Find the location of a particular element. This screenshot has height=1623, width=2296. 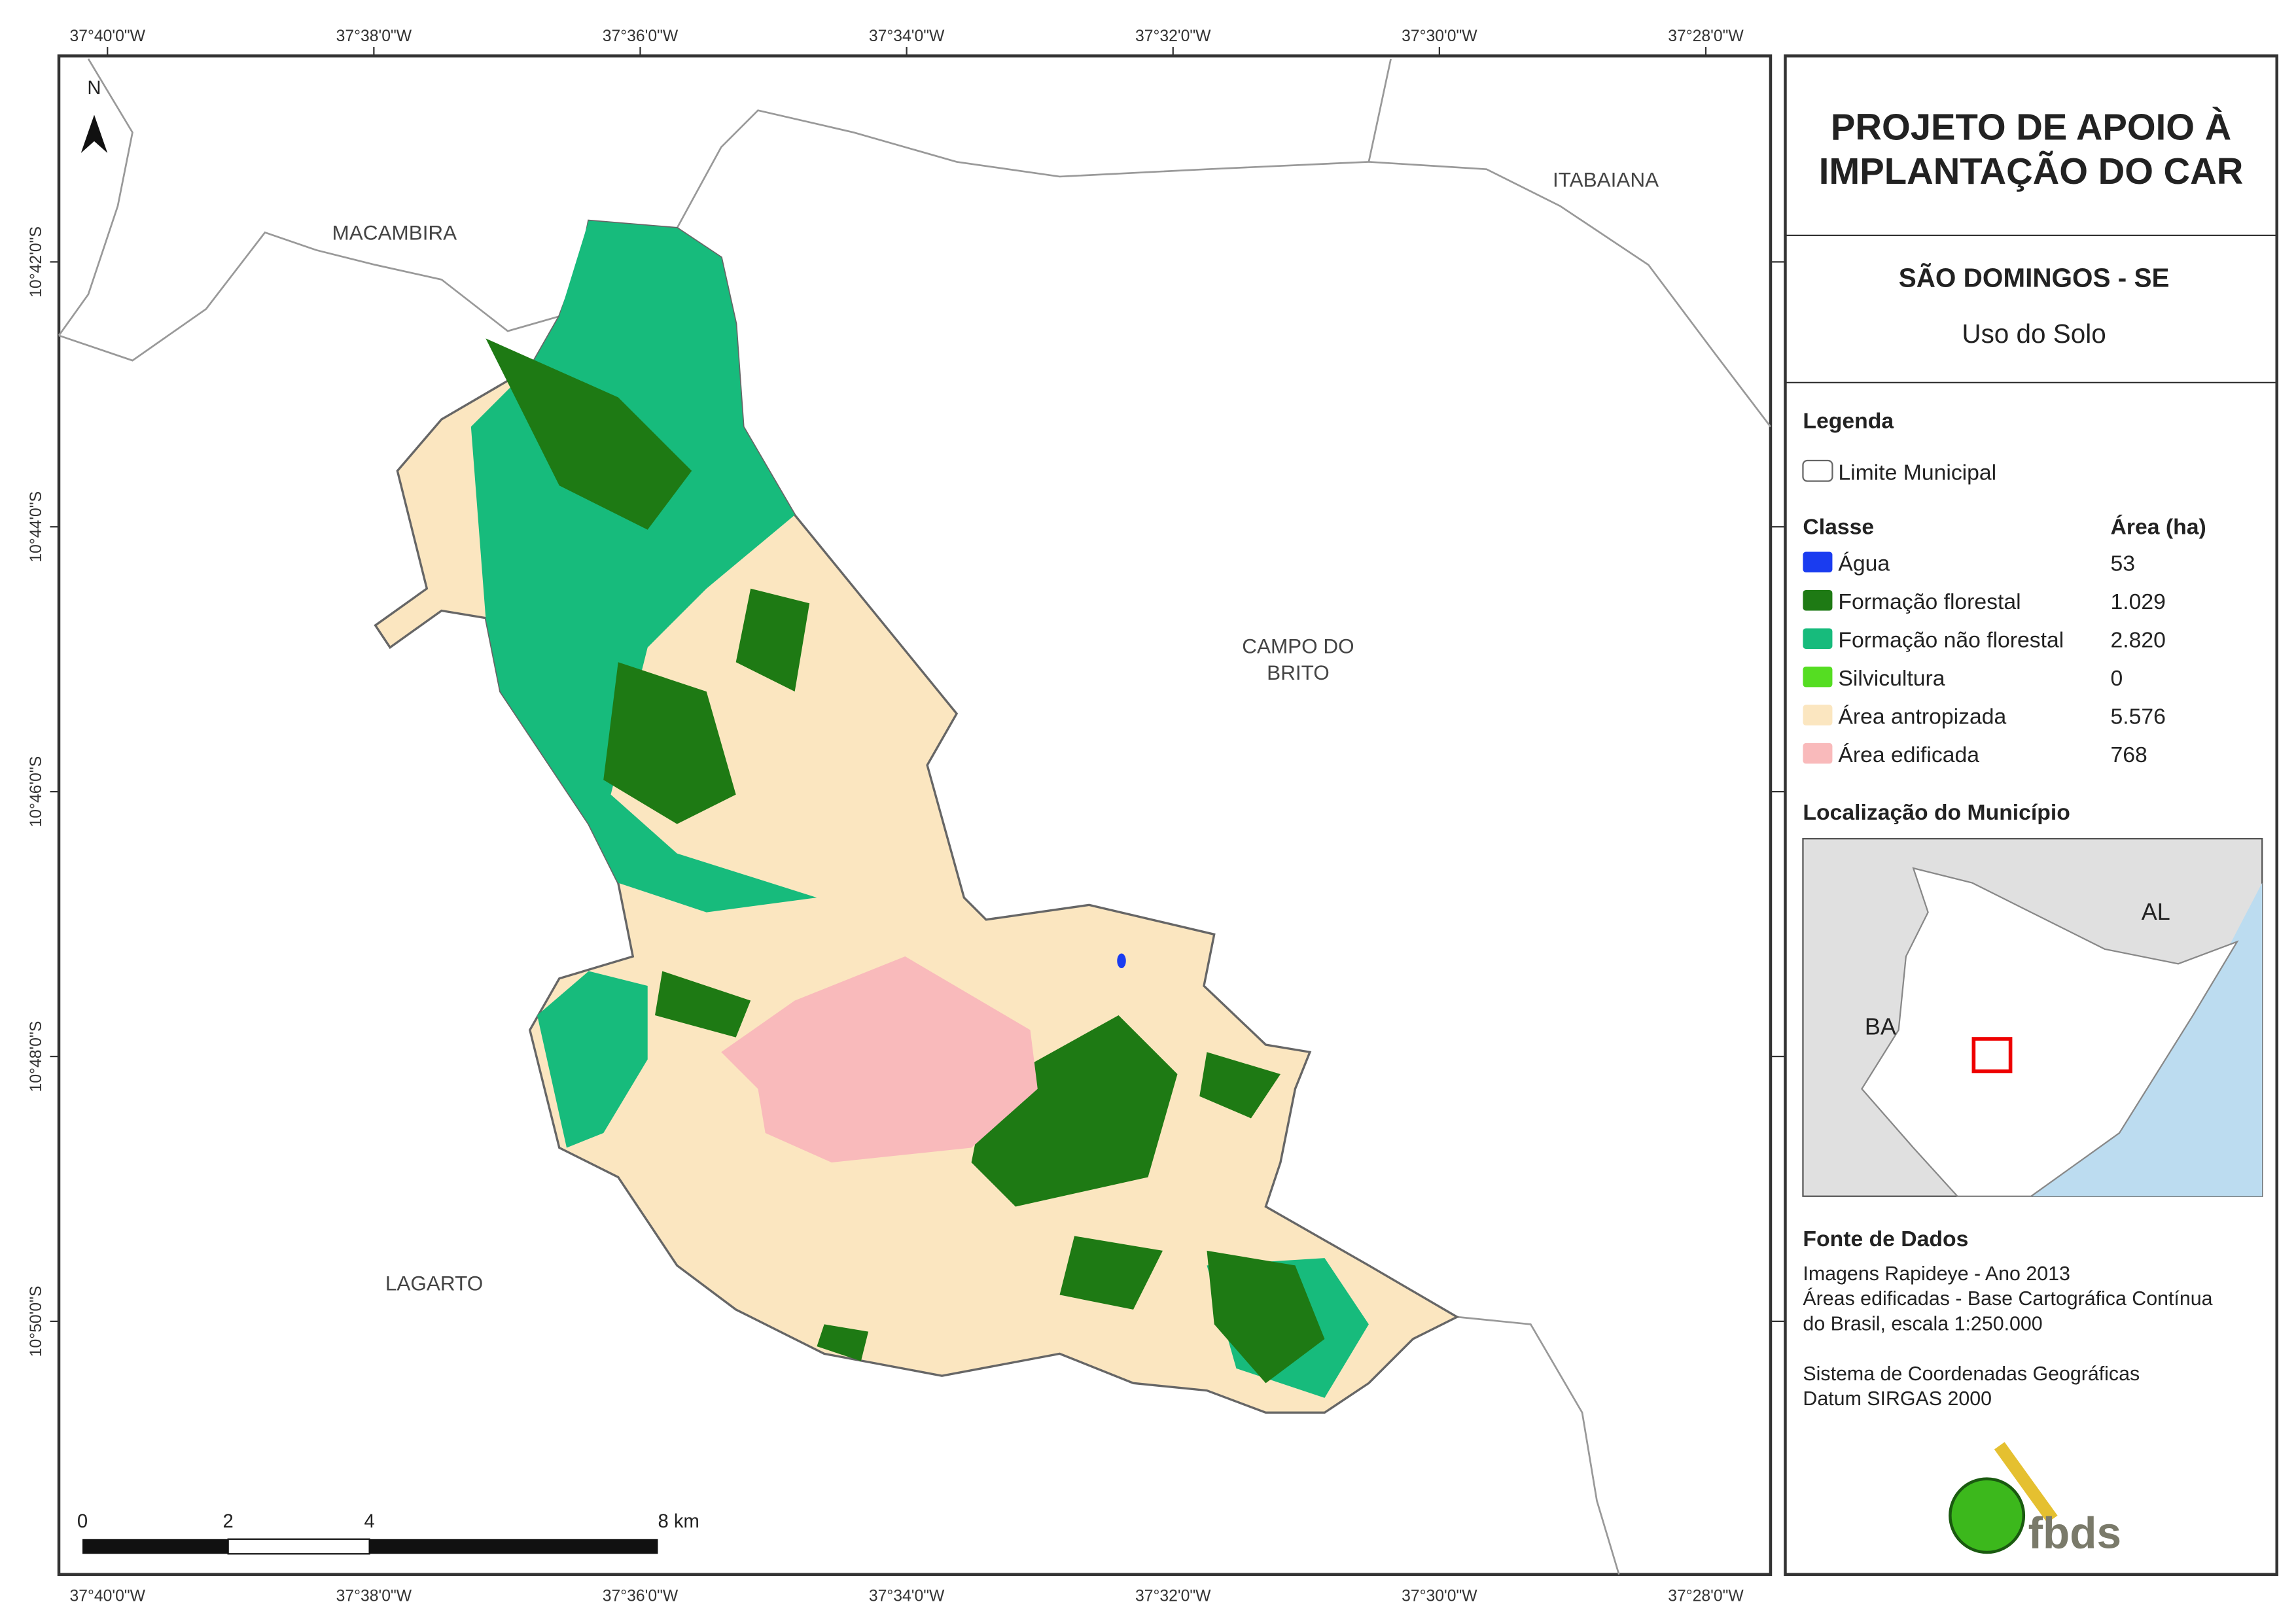

legend-area: 768 is located at coordinates (2129, 755).